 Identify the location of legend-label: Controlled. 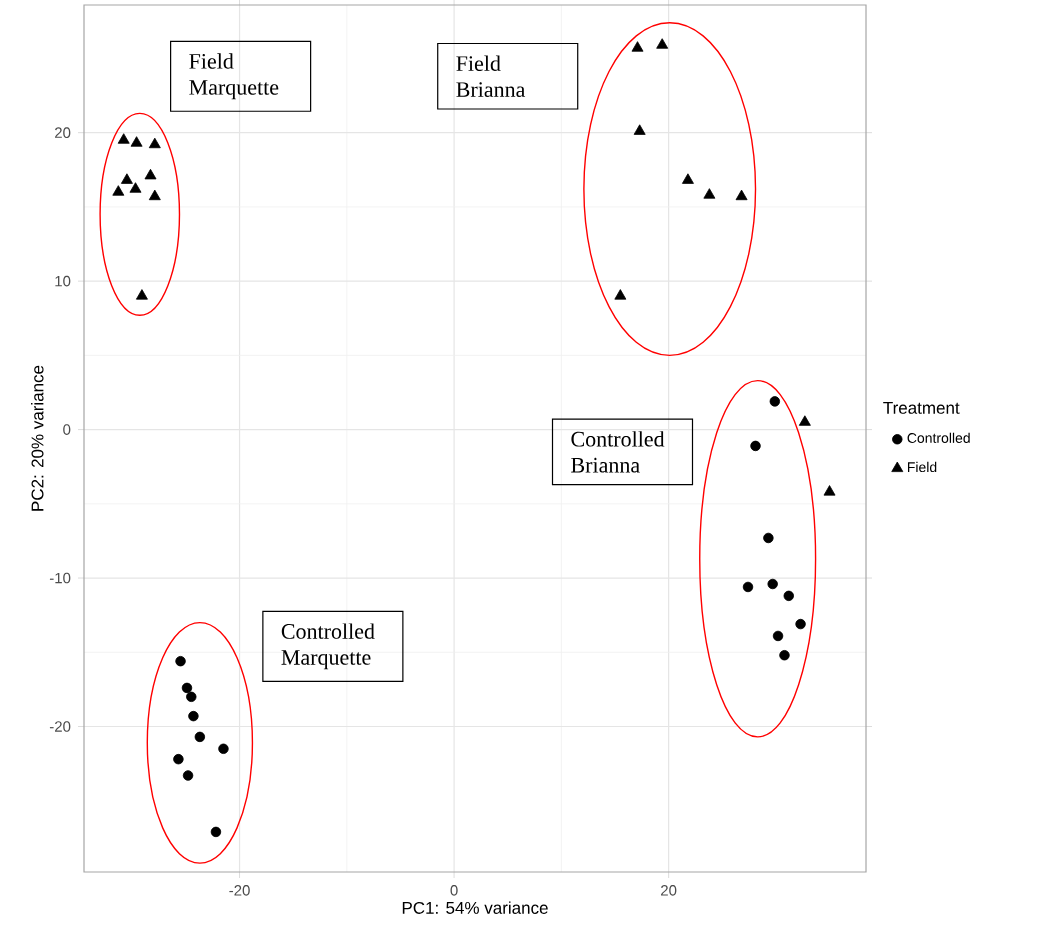
(938, 437).